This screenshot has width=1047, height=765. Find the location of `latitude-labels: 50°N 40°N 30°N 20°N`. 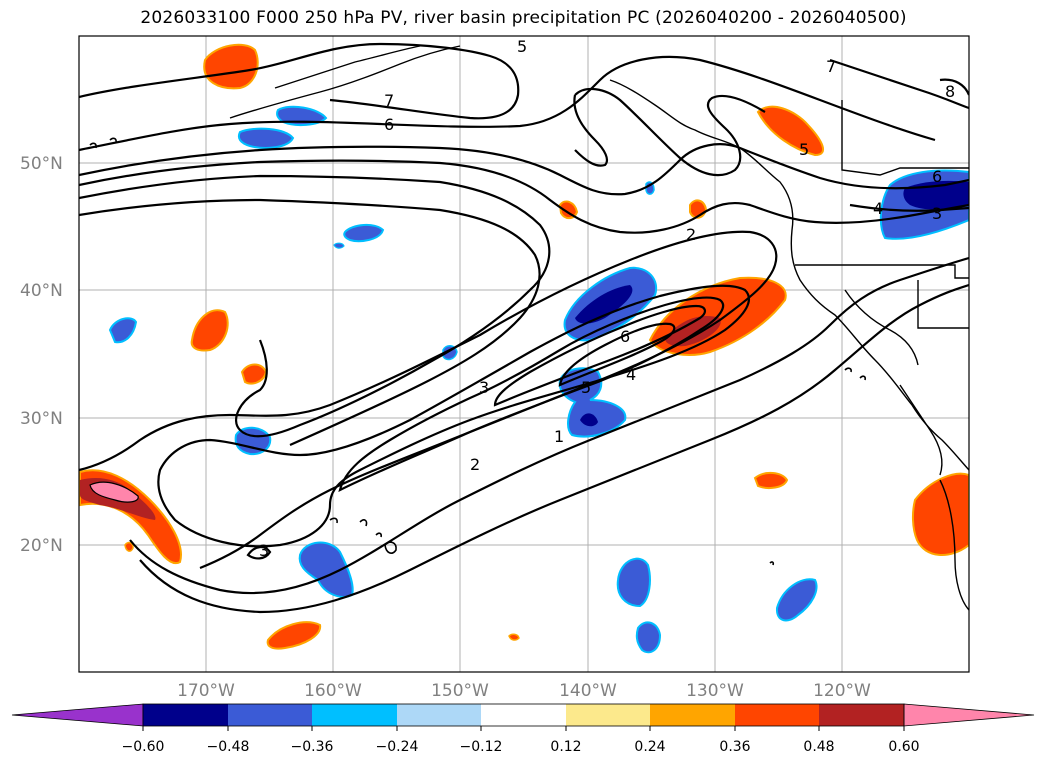

latitude-labels: 50°N 40°N 30°N 20°N is located at coordinates (41, 355).